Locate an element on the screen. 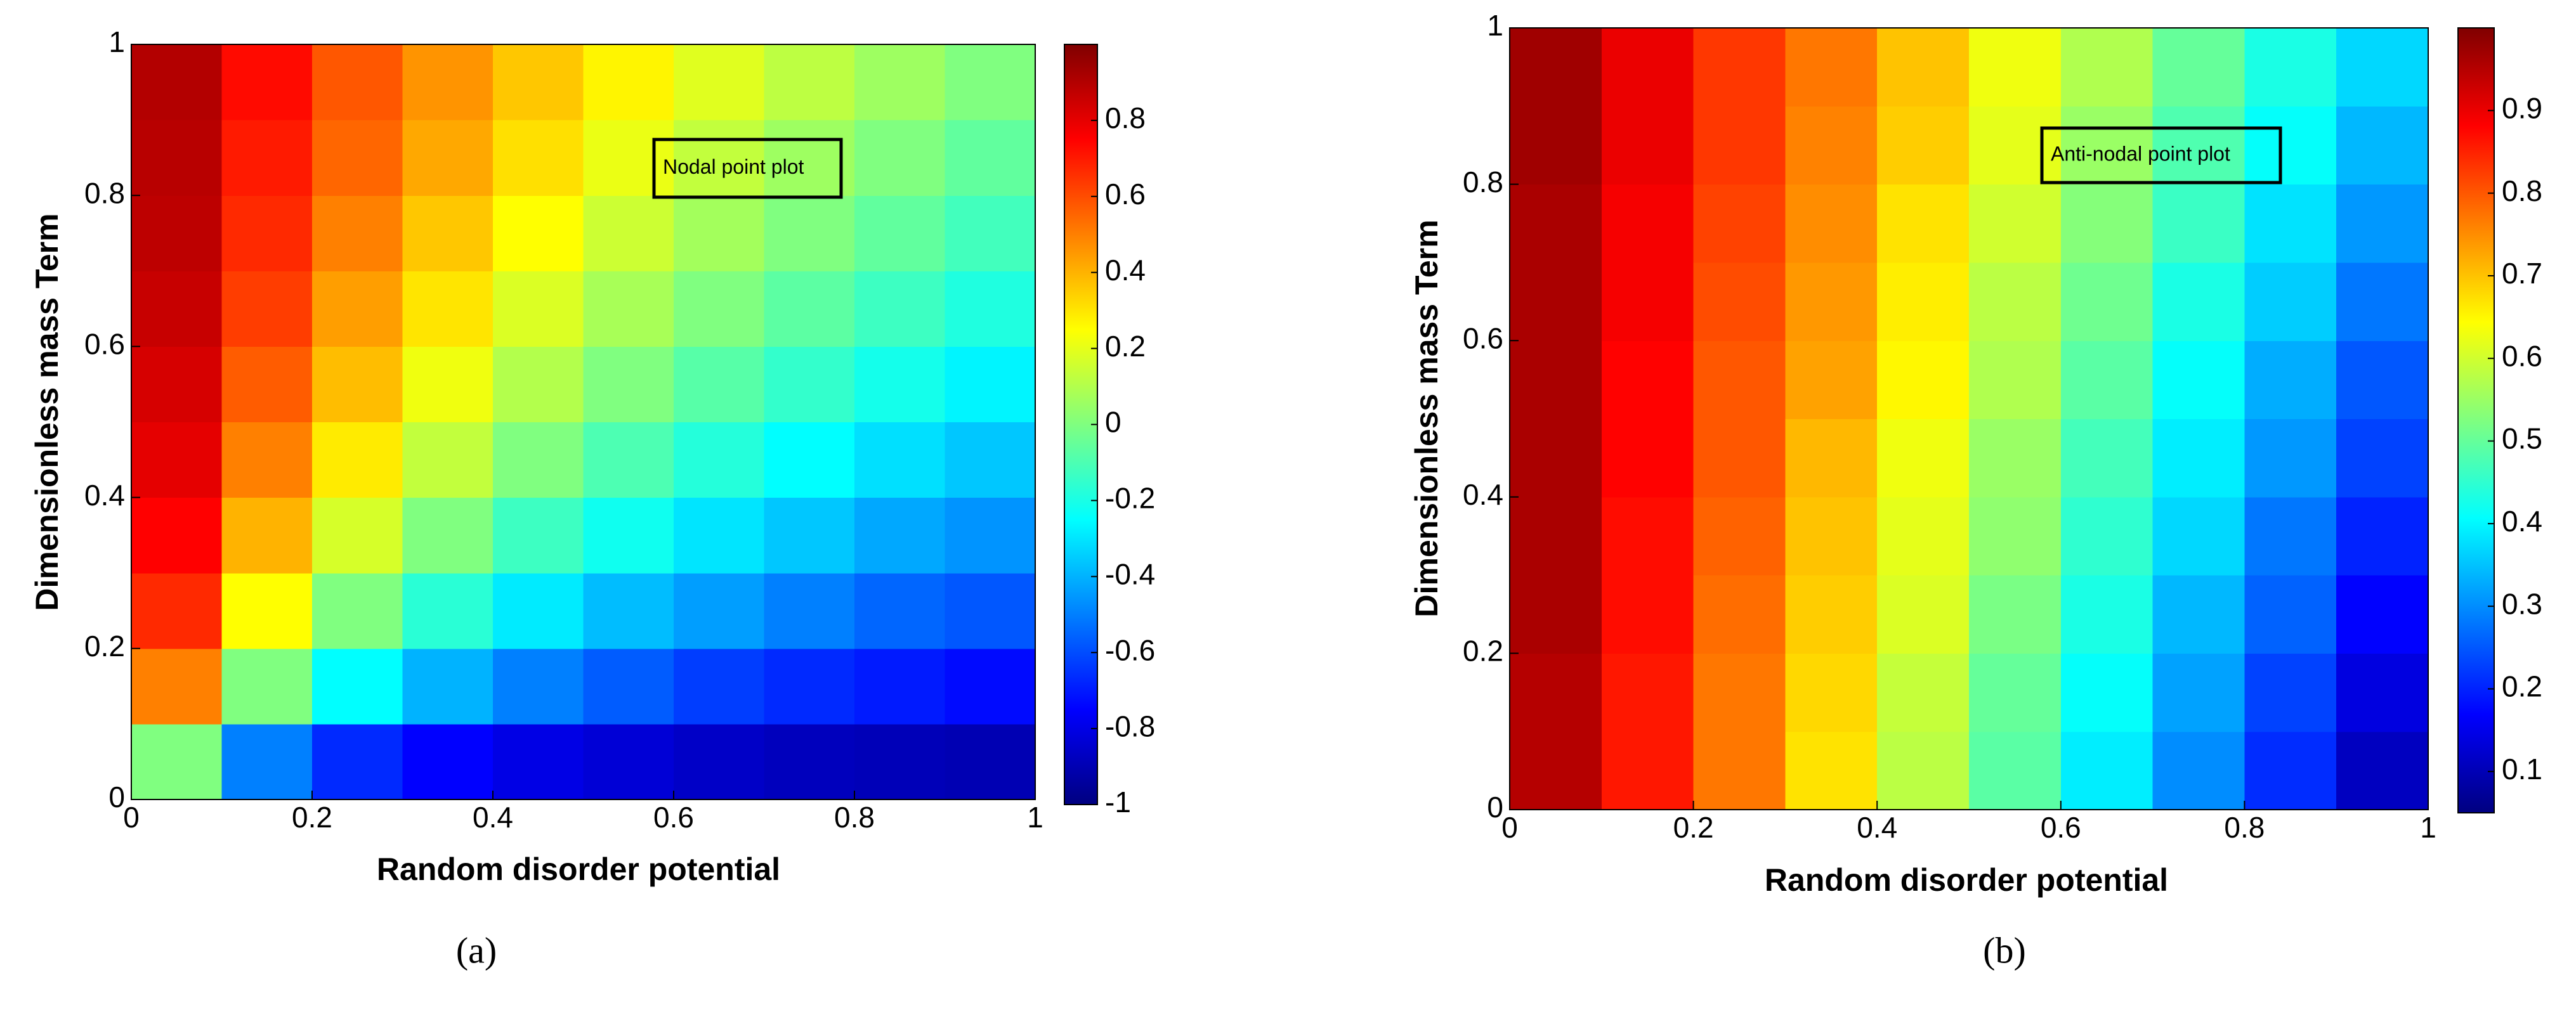 The image size is (2576, 1010). y-tick-label: 0.6 is located at coordinates (1483, 337).